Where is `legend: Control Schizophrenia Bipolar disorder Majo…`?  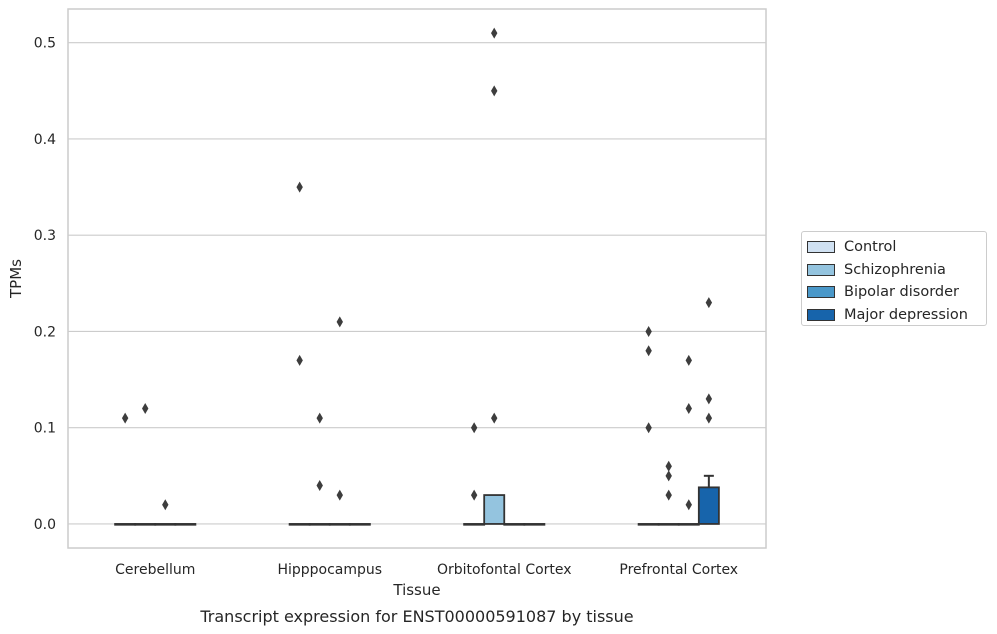
legend: Control Schizophrenia Bipolar disorder Majo… is located at coordinates (894, 278).